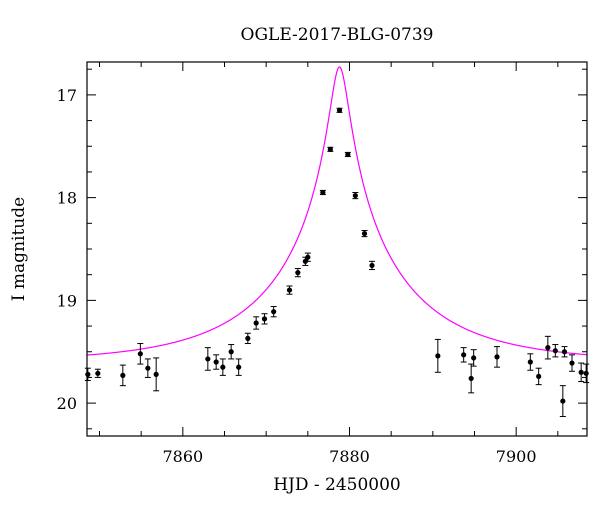 This screenshot has width=600, height=512. What do you see at coordinates (67, 95) in the screenshot?
I see `y-tick-label: 17` at bounding box center [67, 95].